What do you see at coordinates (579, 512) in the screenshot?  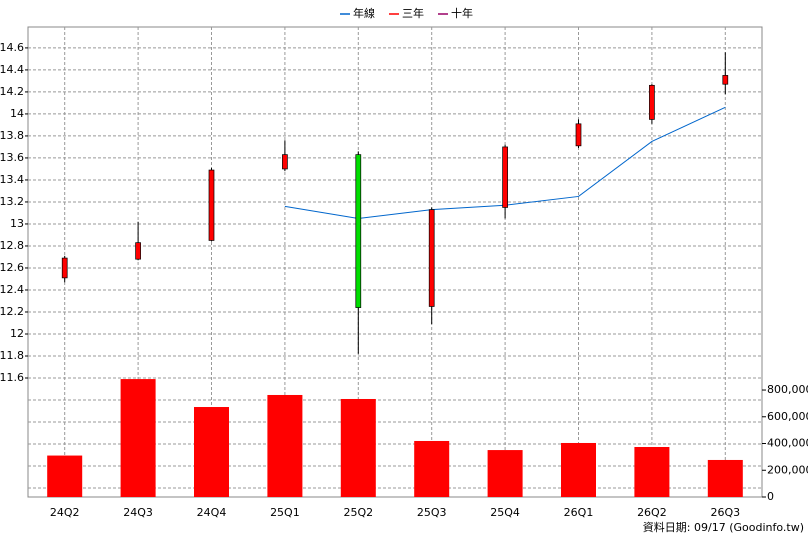 I see `x-tick-label: 26Q1` at bounding box center [579, 512].